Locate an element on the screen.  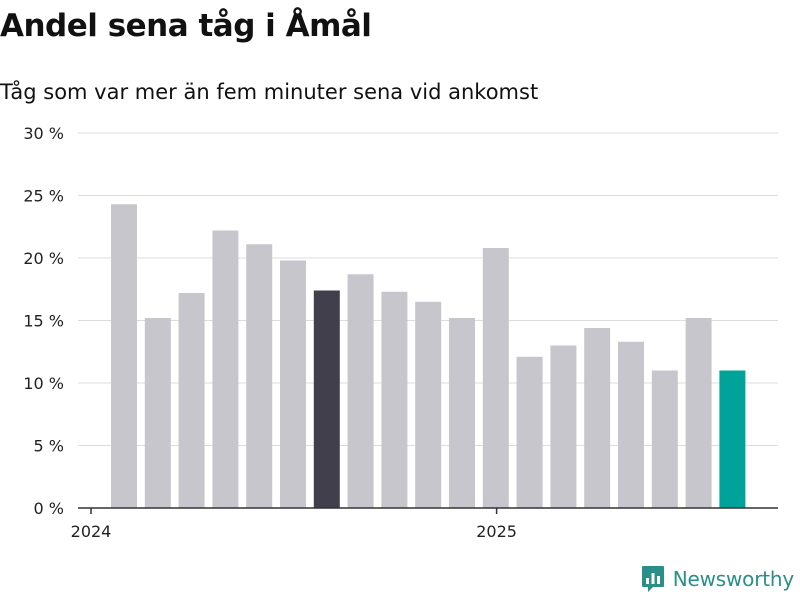
y-tick-label: 15 % is located at coordinates (43, 321).